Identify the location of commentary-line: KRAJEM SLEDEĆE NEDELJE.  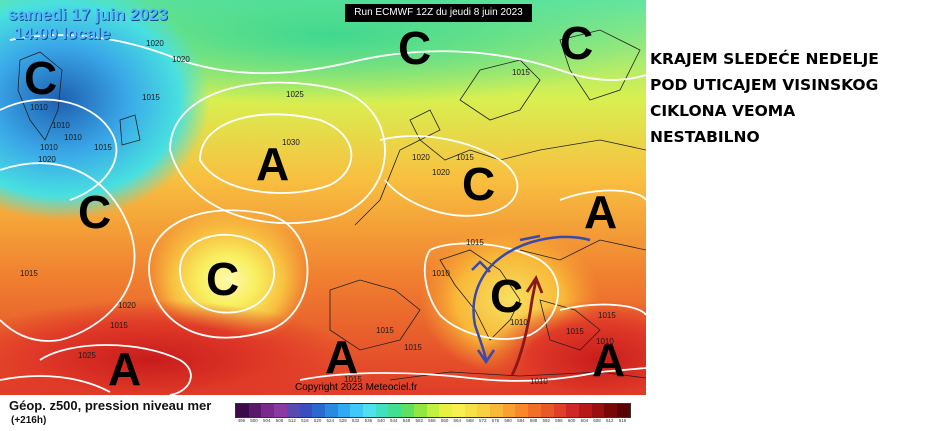
(764, 59).